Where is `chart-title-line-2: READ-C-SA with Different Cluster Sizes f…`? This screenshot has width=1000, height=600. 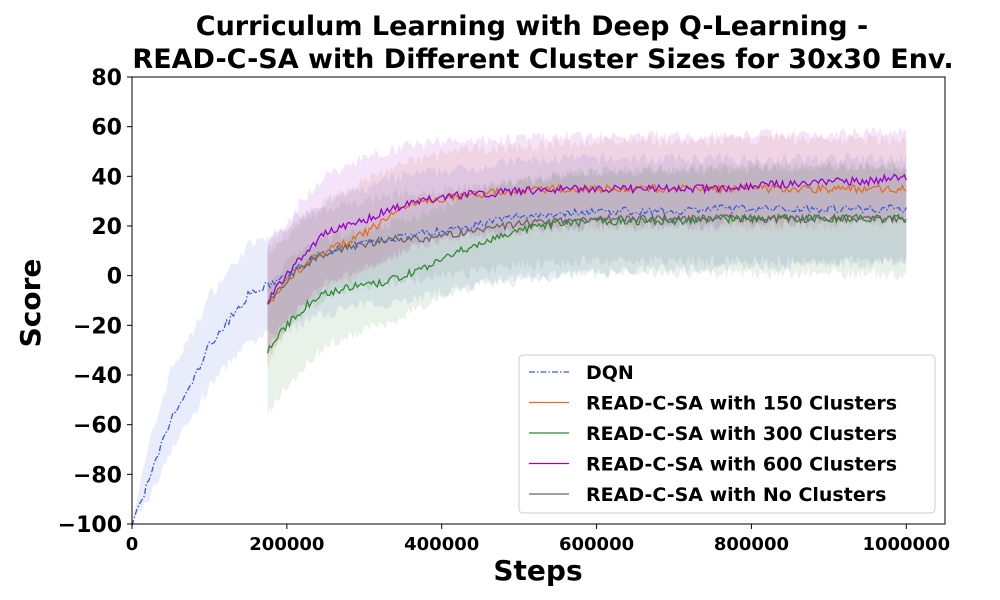 chart-title-line-2: READ-C-SA with Different Cluster Sizes f… is located at coordinates (542, 59).